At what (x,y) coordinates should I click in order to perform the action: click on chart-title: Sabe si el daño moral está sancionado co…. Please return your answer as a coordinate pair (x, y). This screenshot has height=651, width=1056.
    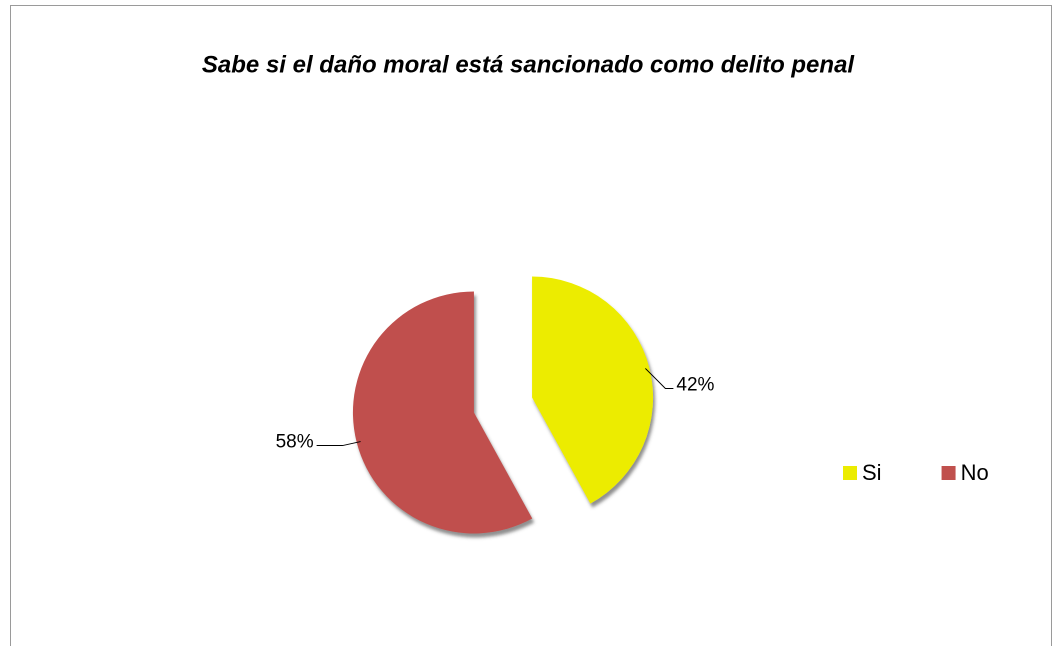
    Looking at the image, I should click on (529, 64).